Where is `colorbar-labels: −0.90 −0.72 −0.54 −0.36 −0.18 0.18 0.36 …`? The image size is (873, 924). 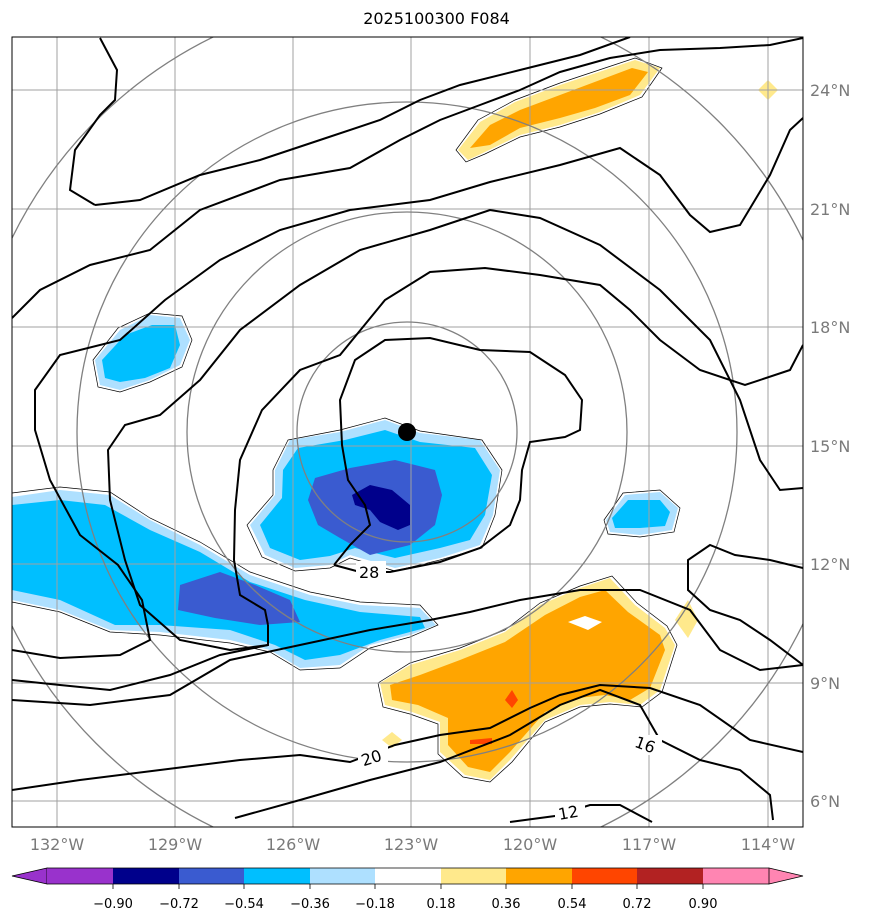 colorbar-labels: −0.90 −0.72 −0.54 −0.36 −0.18 0.18 0.36 … is located at coordinates (405, 904).